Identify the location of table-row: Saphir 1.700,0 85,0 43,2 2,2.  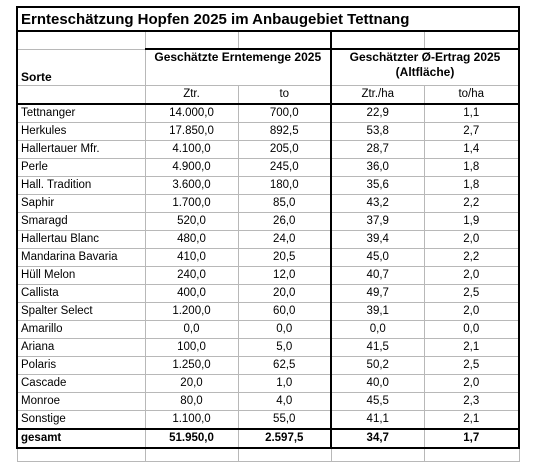
(268, 203).